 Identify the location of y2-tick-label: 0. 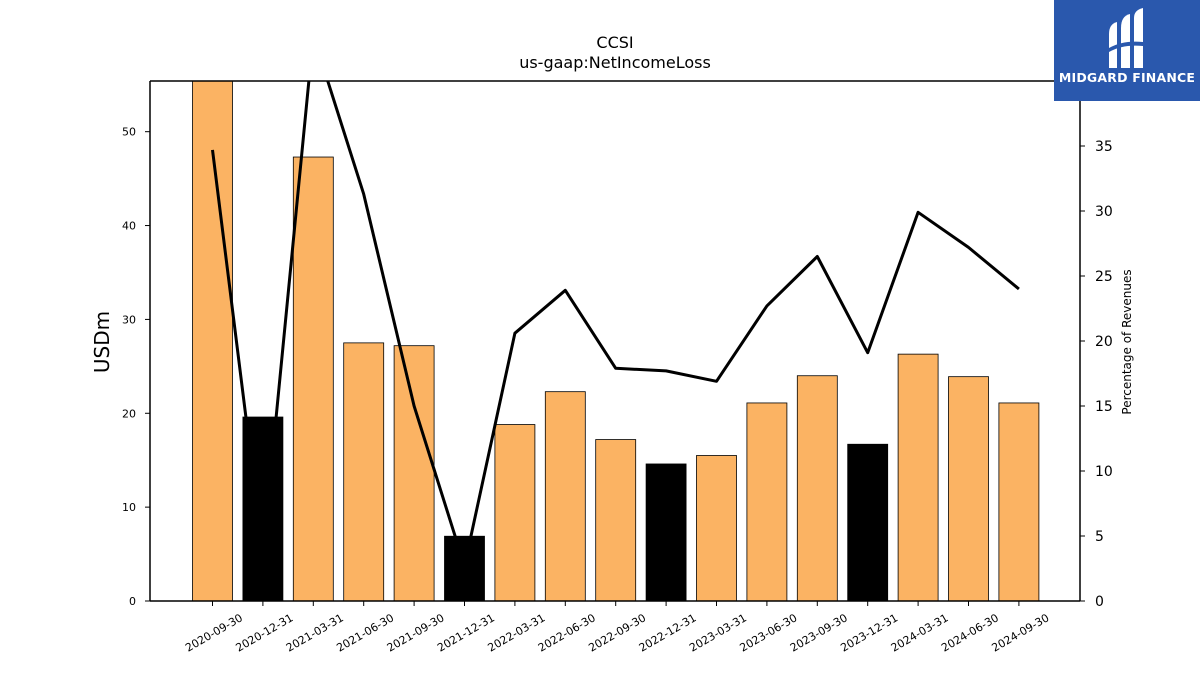
(1099, 602).